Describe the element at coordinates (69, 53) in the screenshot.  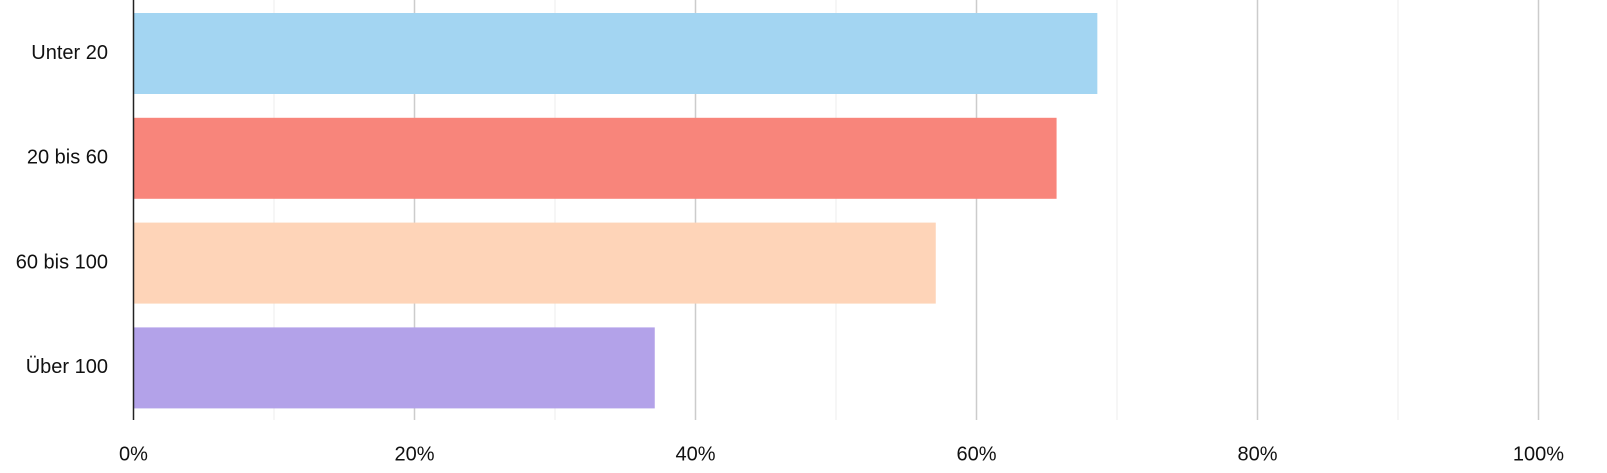
I see `category-label: Unter 20` at that location.